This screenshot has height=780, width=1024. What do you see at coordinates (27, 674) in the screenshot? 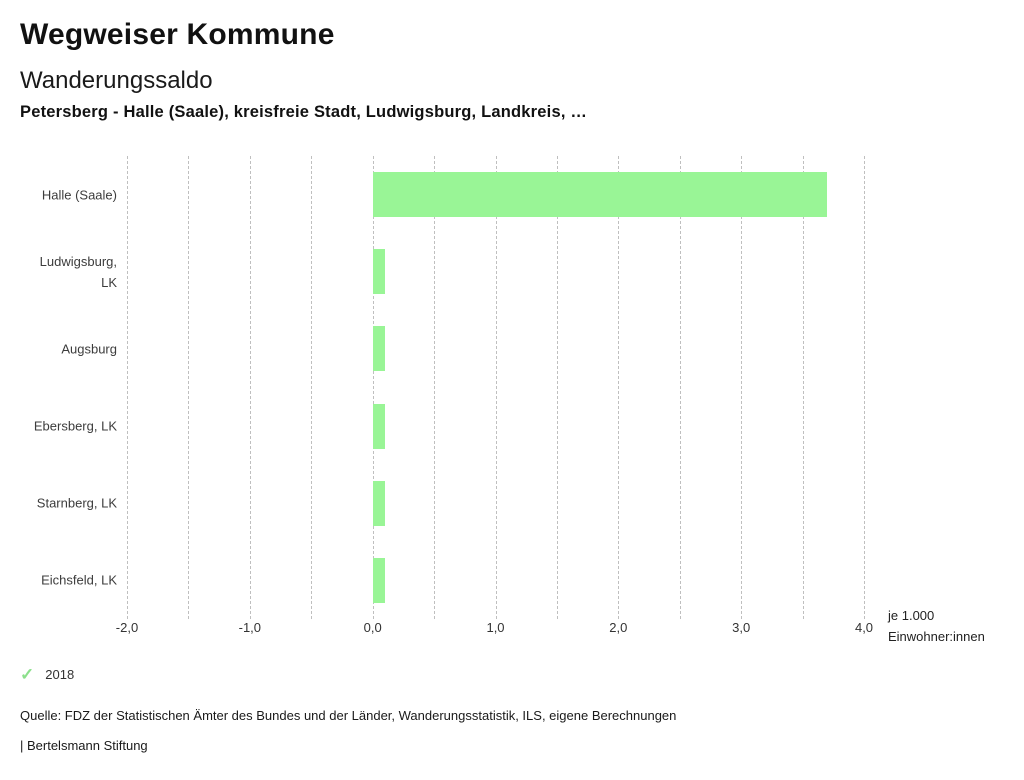
I see `check-icon: ✓` at bounding box center [27, 674].